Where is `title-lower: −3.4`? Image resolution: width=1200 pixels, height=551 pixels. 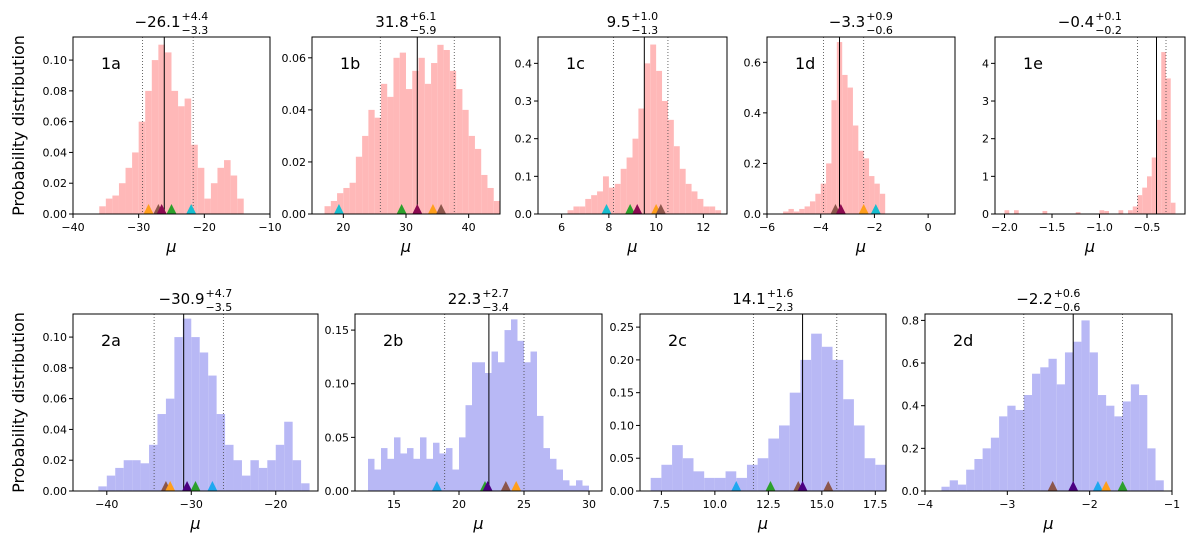 title-lower: −3.4 is located at coordinates (495, 307).